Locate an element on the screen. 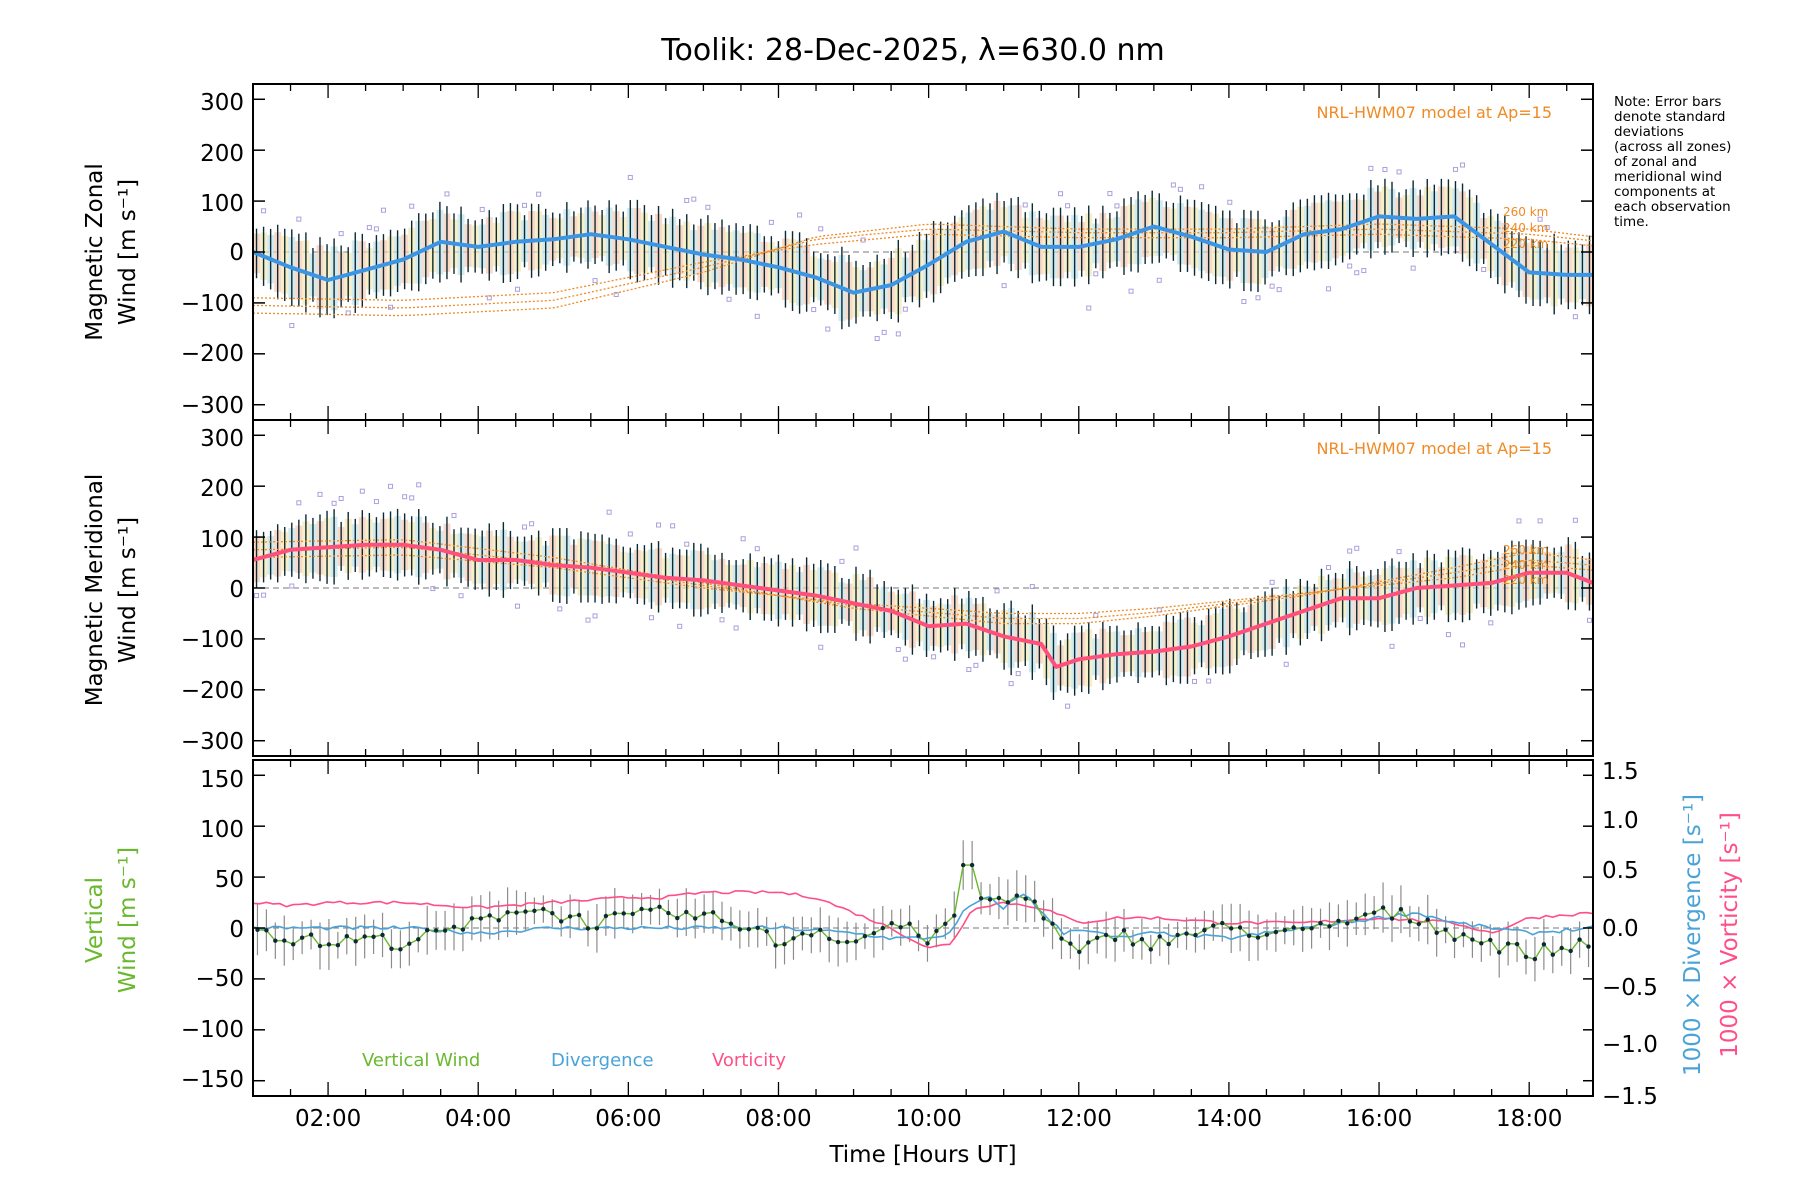 This screenshot has width=1800, height=1200. y2-tick-label: 1.5 is located at coordinates (1620, 772).